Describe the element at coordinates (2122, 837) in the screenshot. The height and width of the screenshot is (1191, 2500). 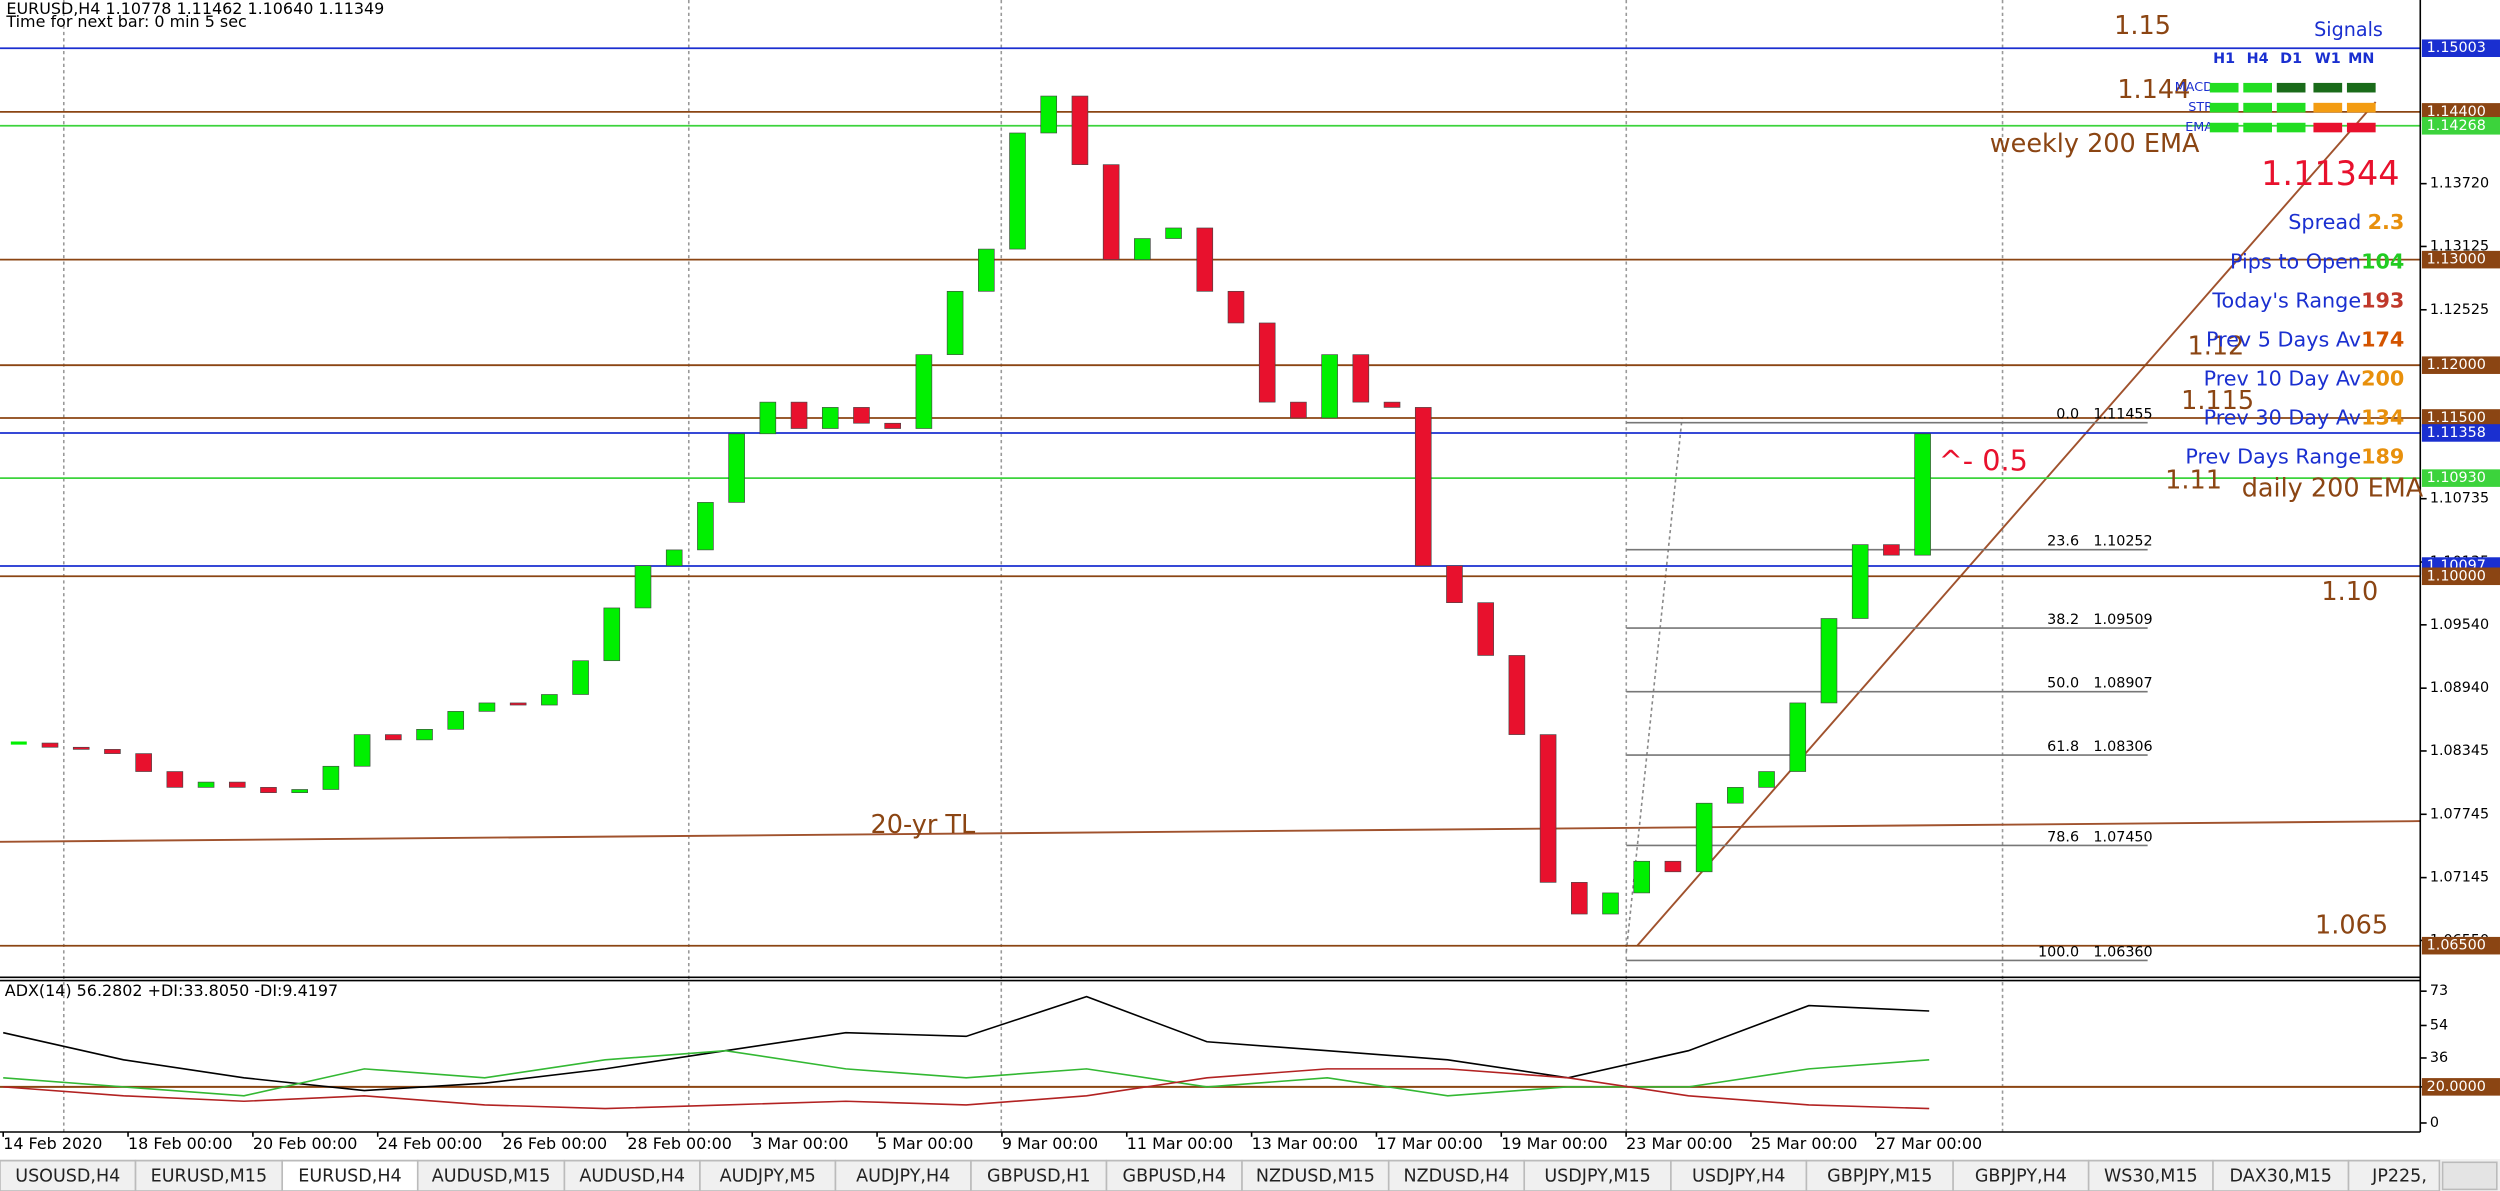
I see `fib-price: 1.07450` at that location.